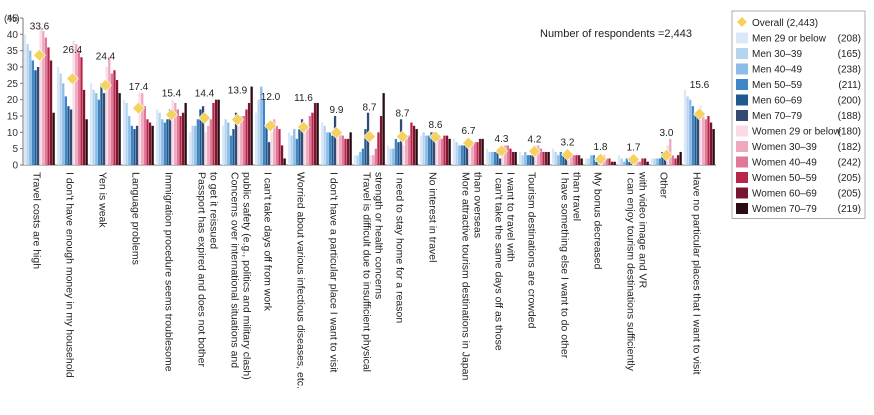 The image size is (874, 415). Describe the element at coordinates (577, 196) in the screenshot. I see `category-label: than travel` at that location.